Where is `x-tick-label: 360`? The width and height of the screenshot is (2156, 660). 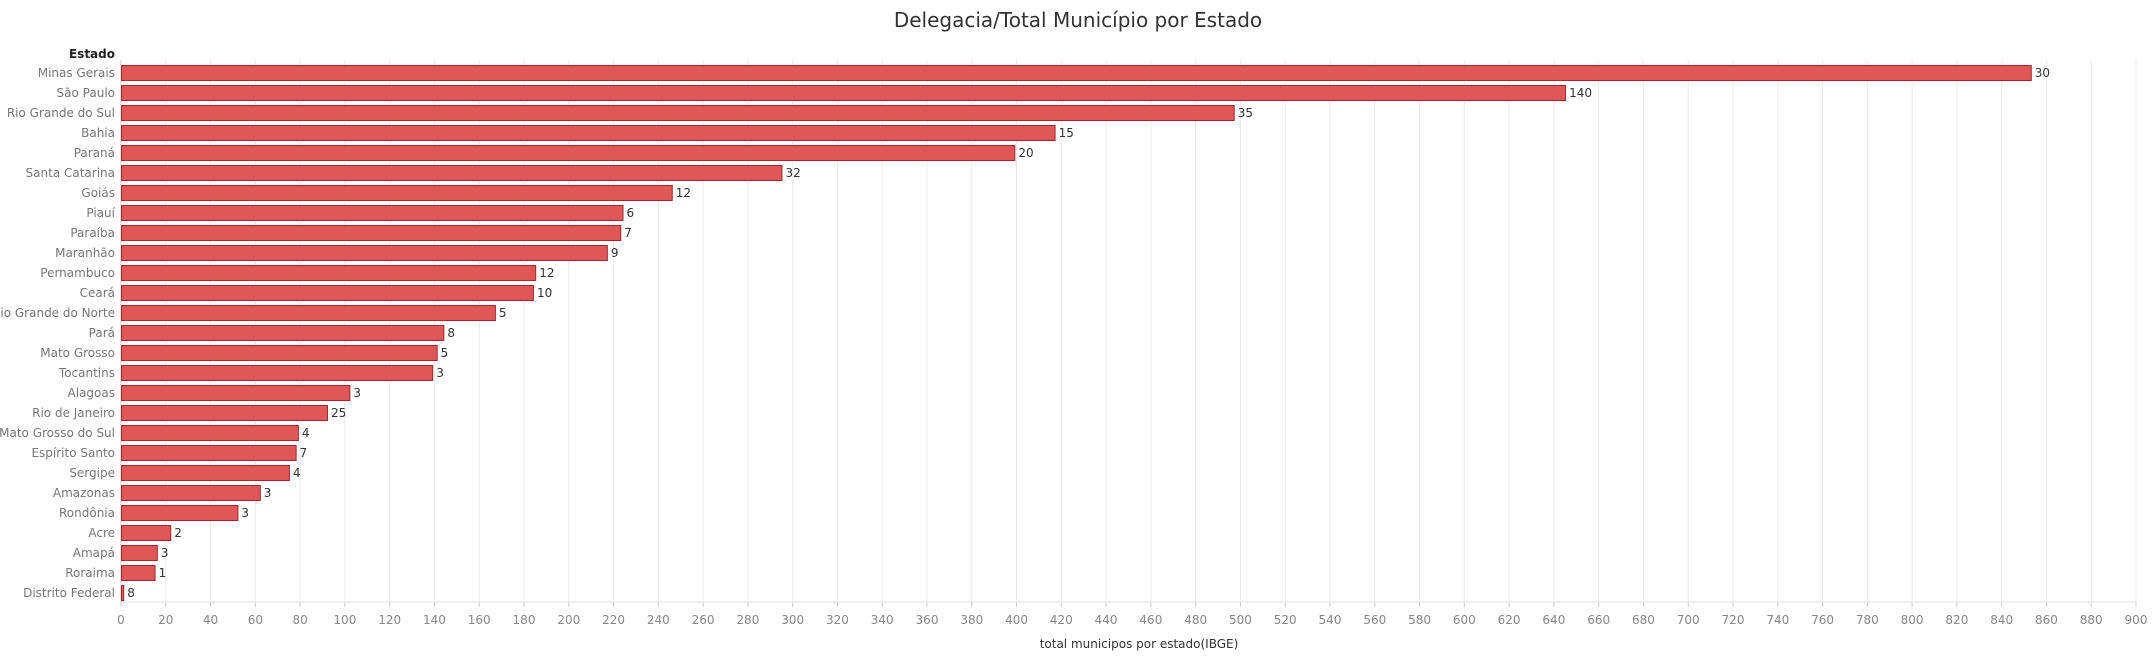 x-tick-label: 360 is located at coordinates (927, 620).